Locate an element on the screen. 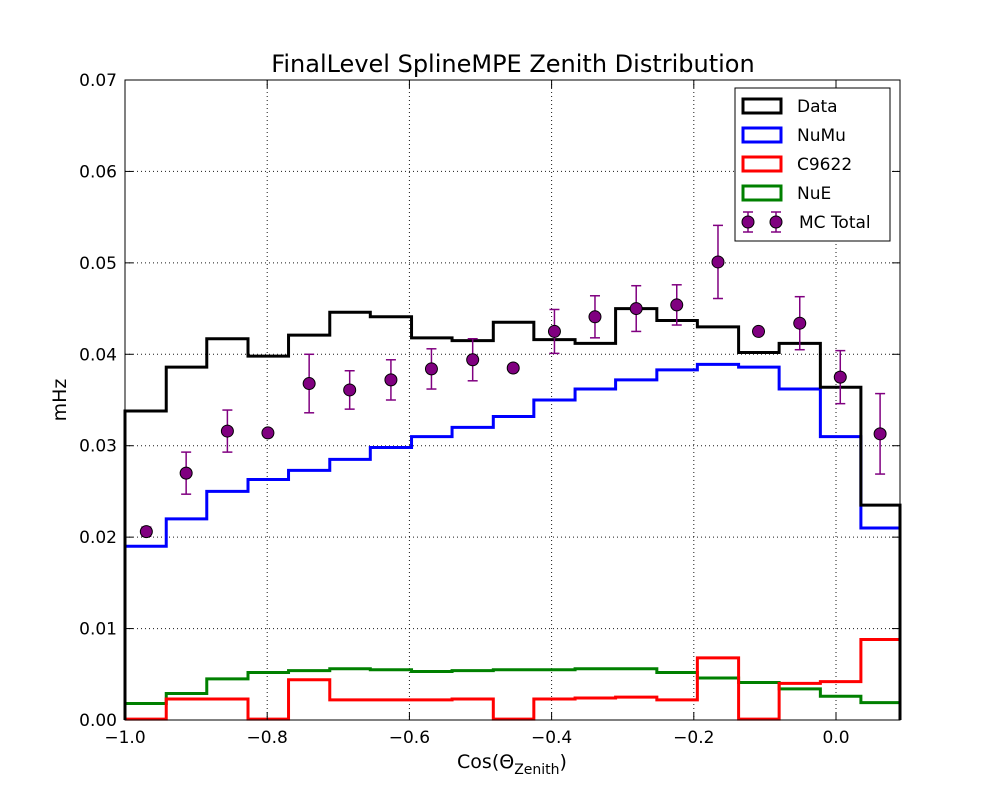  legend-label-mc-total: MC Total is located at coordinates (835, 223).